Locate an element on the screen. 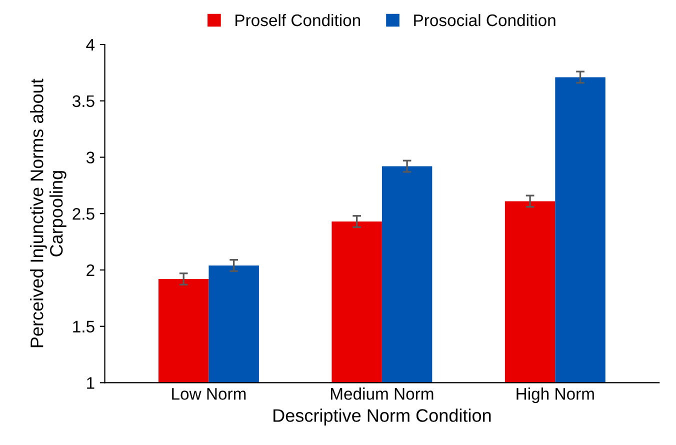  y-tick-label: 2 is located at coordinates (90, 270).